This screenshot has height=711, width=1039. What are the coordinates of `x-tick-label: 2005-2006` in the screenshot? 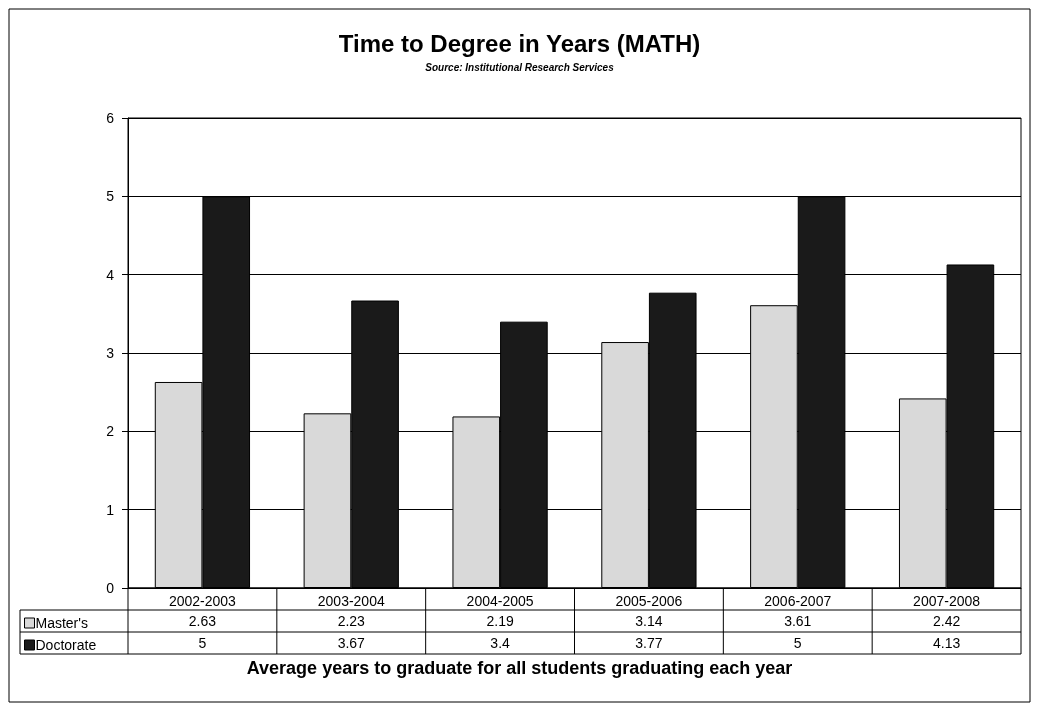 It's located at (649, 601).